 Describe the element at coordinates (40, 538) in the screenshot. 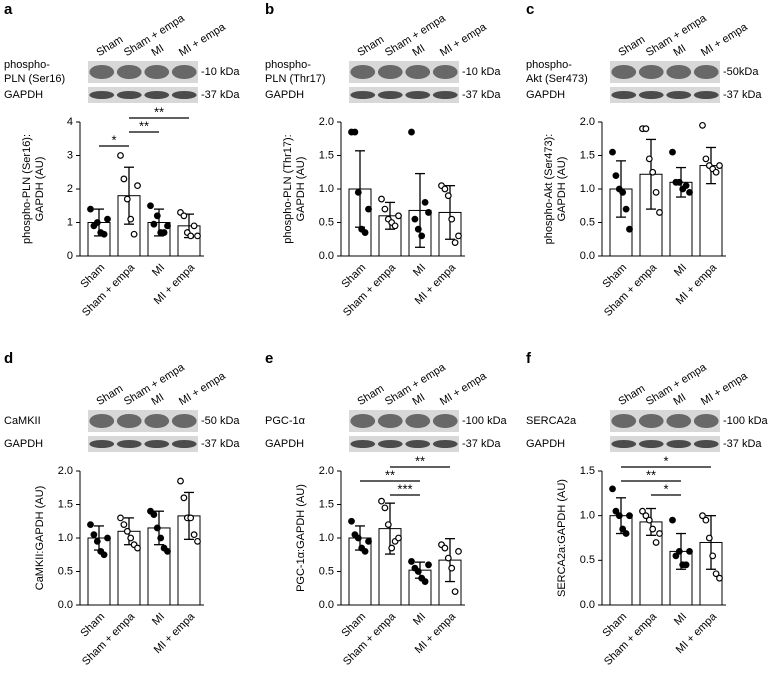

I see `y-axis-label: CaMKII:GAPDH (AU)` at that location.